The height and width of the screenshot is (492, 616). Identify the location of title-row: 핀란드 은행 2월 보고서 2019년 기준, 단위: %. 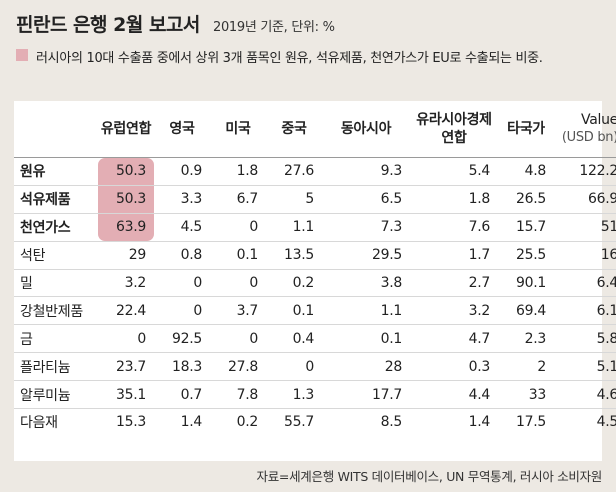
(175, 23).